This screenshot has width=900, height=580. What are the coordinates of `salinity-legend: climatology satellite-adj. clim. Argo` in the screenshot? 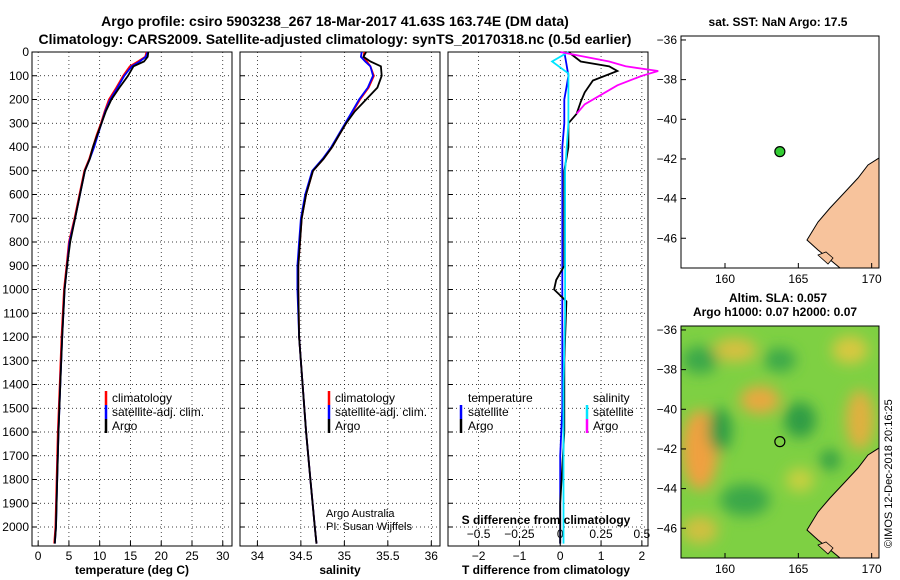 It's located at (377, 412).